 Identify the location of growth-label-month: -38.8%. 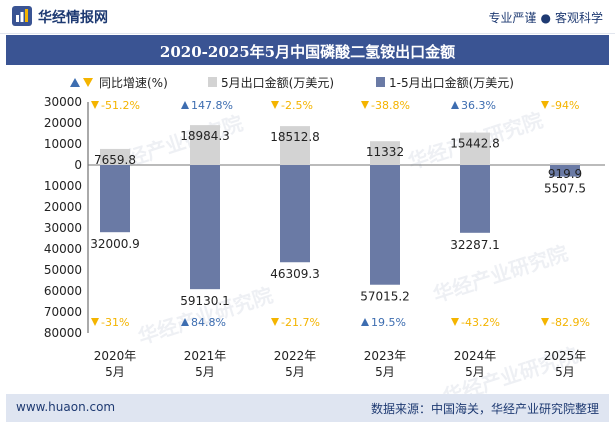
(390, 105).